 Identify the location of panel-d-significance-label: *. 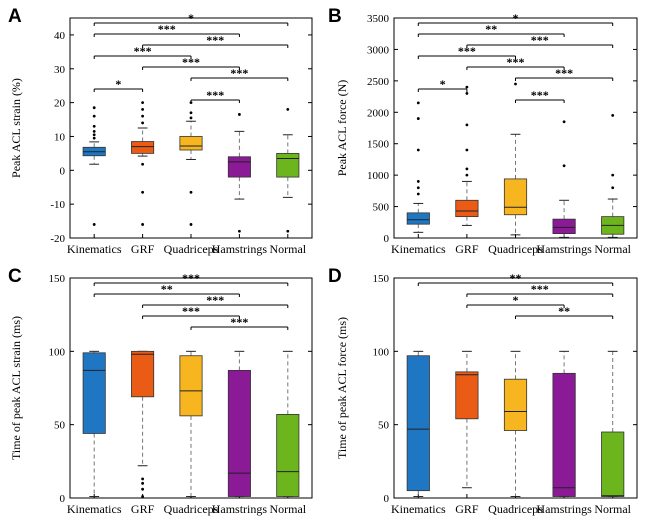
(516, 300).